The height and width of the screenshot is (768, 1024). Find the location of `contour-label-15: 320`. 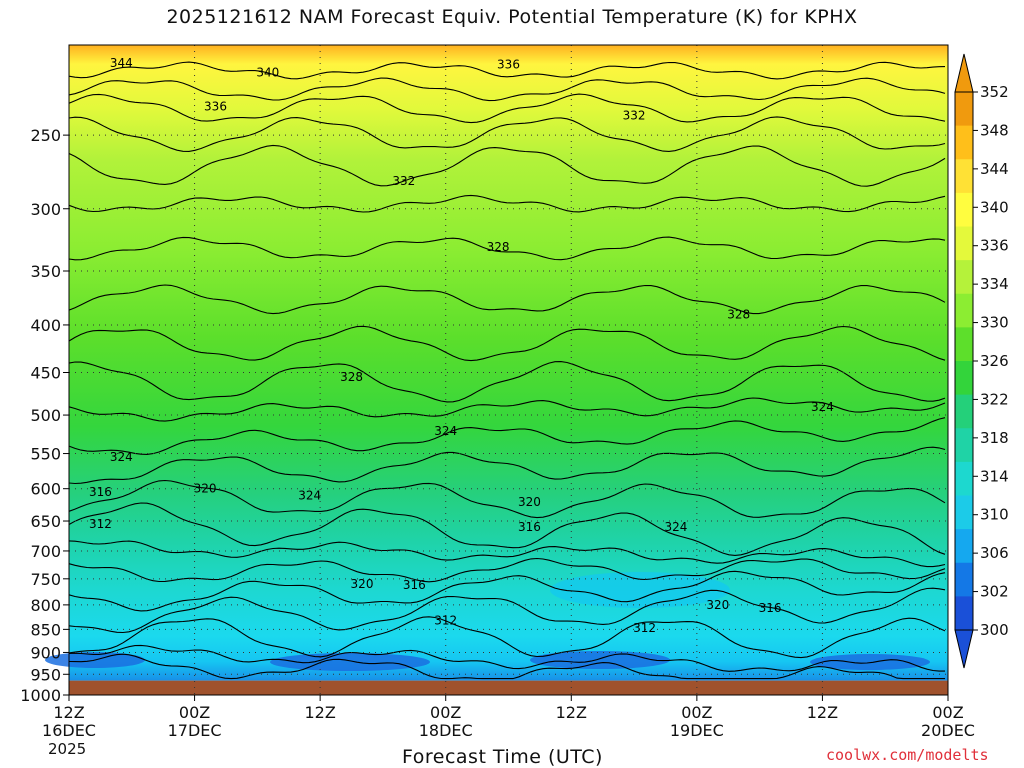

contour-label-15: 320 is located at coordinates (529, 502).